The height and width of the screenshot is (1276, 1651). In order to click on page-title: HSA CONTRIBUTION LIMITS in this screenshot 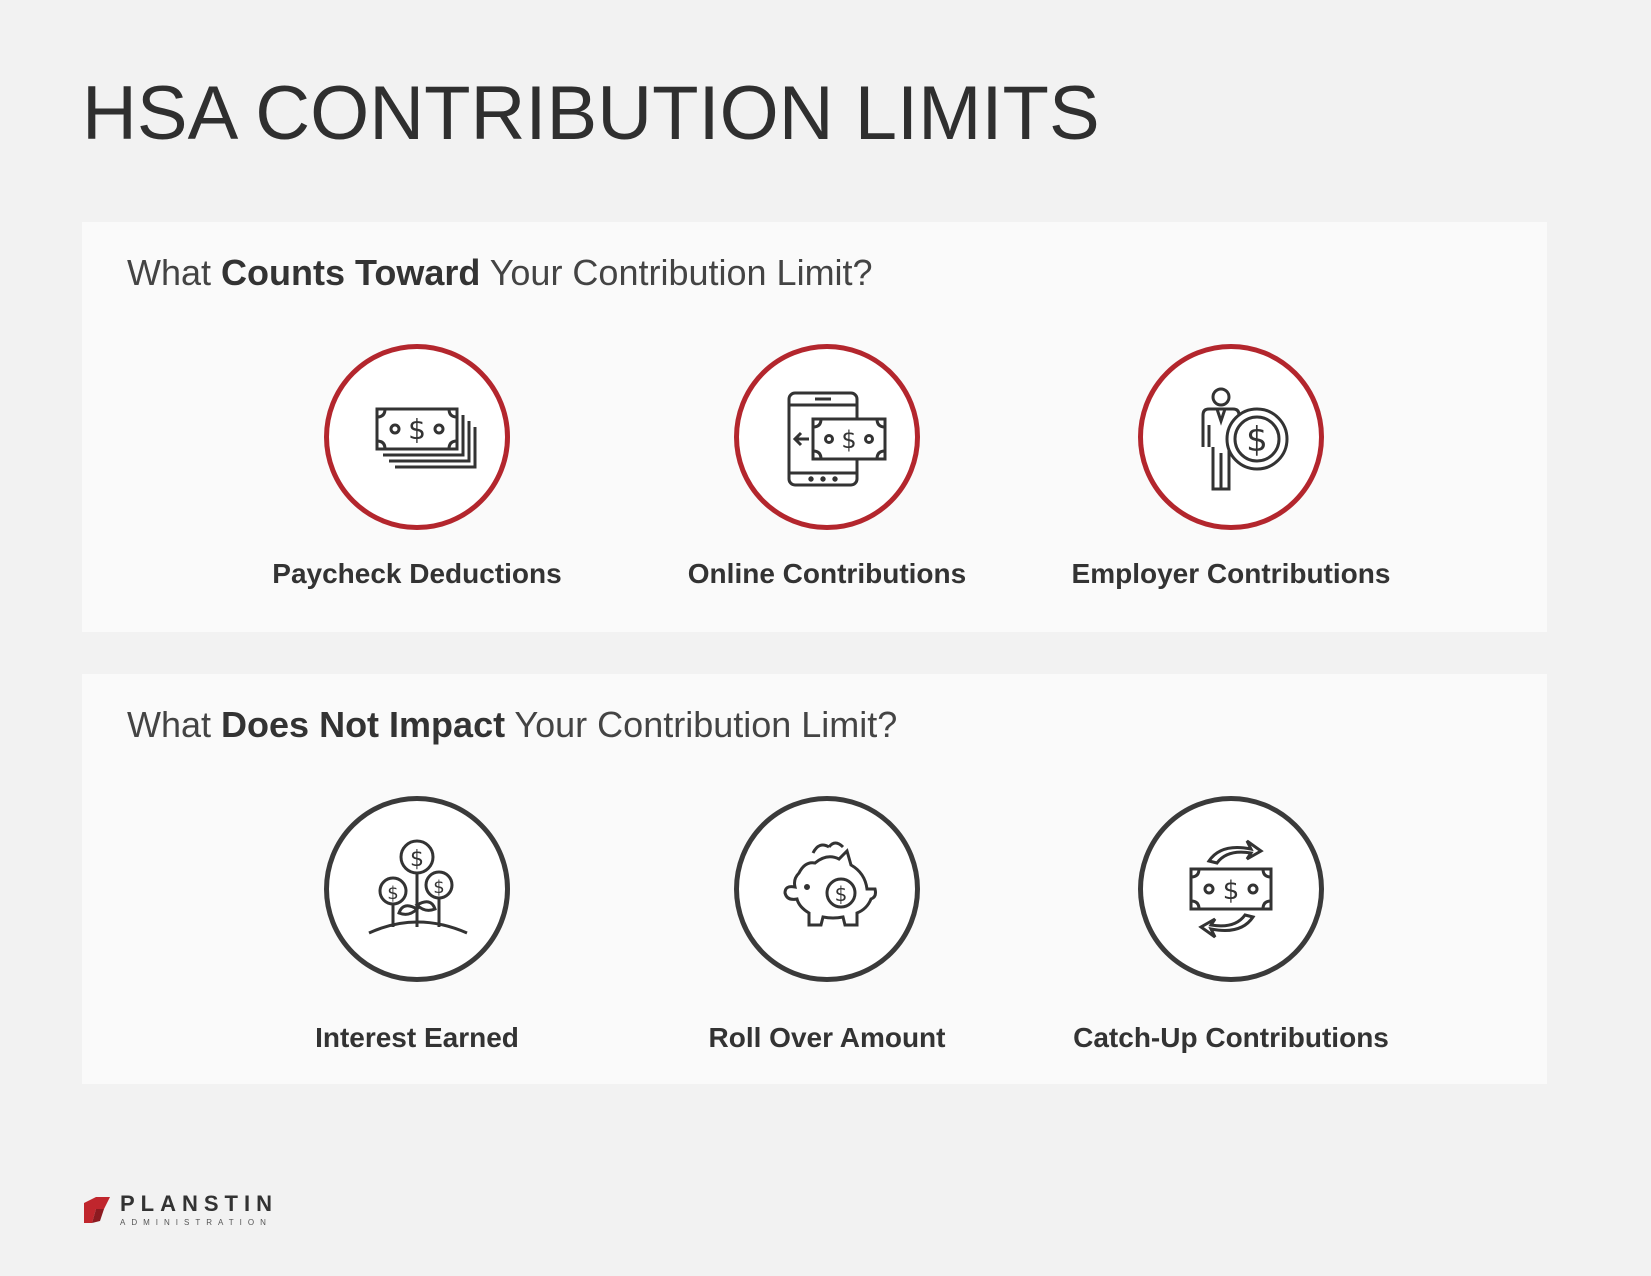, I will do `click(591, 113)`.